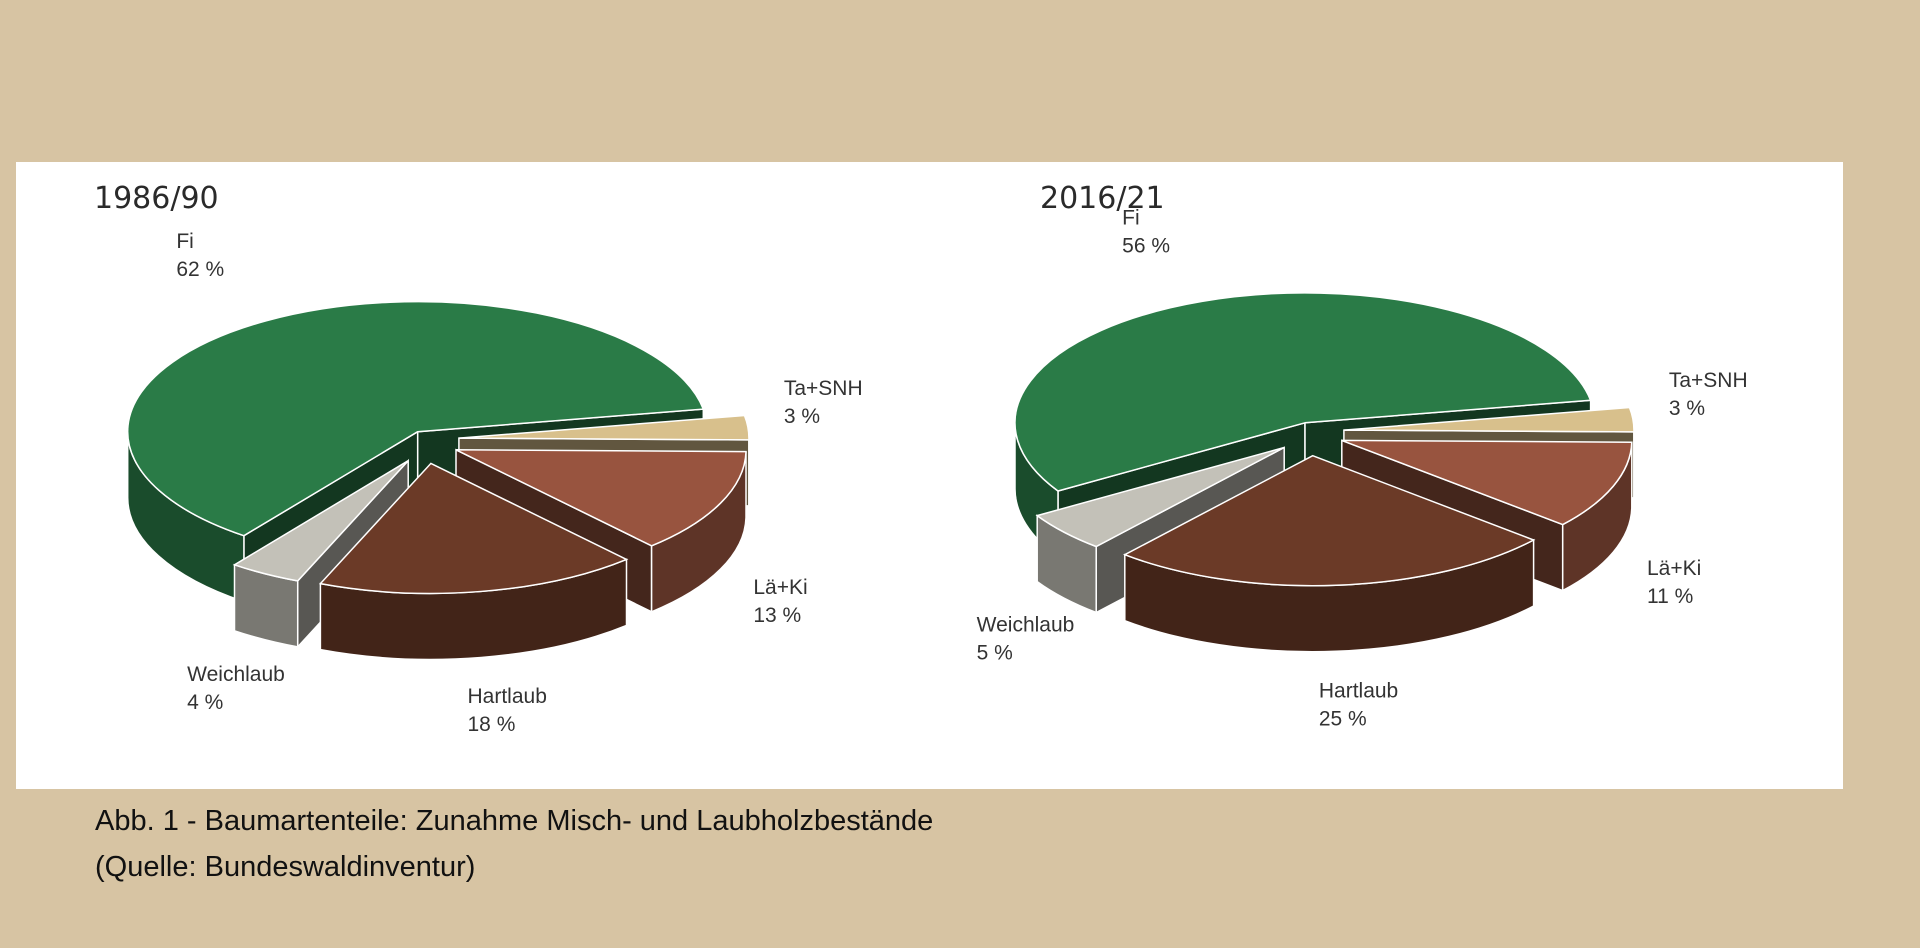  What do you see at coordinates (205, 702) in the screenshot?
I see `value-label: 4 %` at bounding box center [205, 702].